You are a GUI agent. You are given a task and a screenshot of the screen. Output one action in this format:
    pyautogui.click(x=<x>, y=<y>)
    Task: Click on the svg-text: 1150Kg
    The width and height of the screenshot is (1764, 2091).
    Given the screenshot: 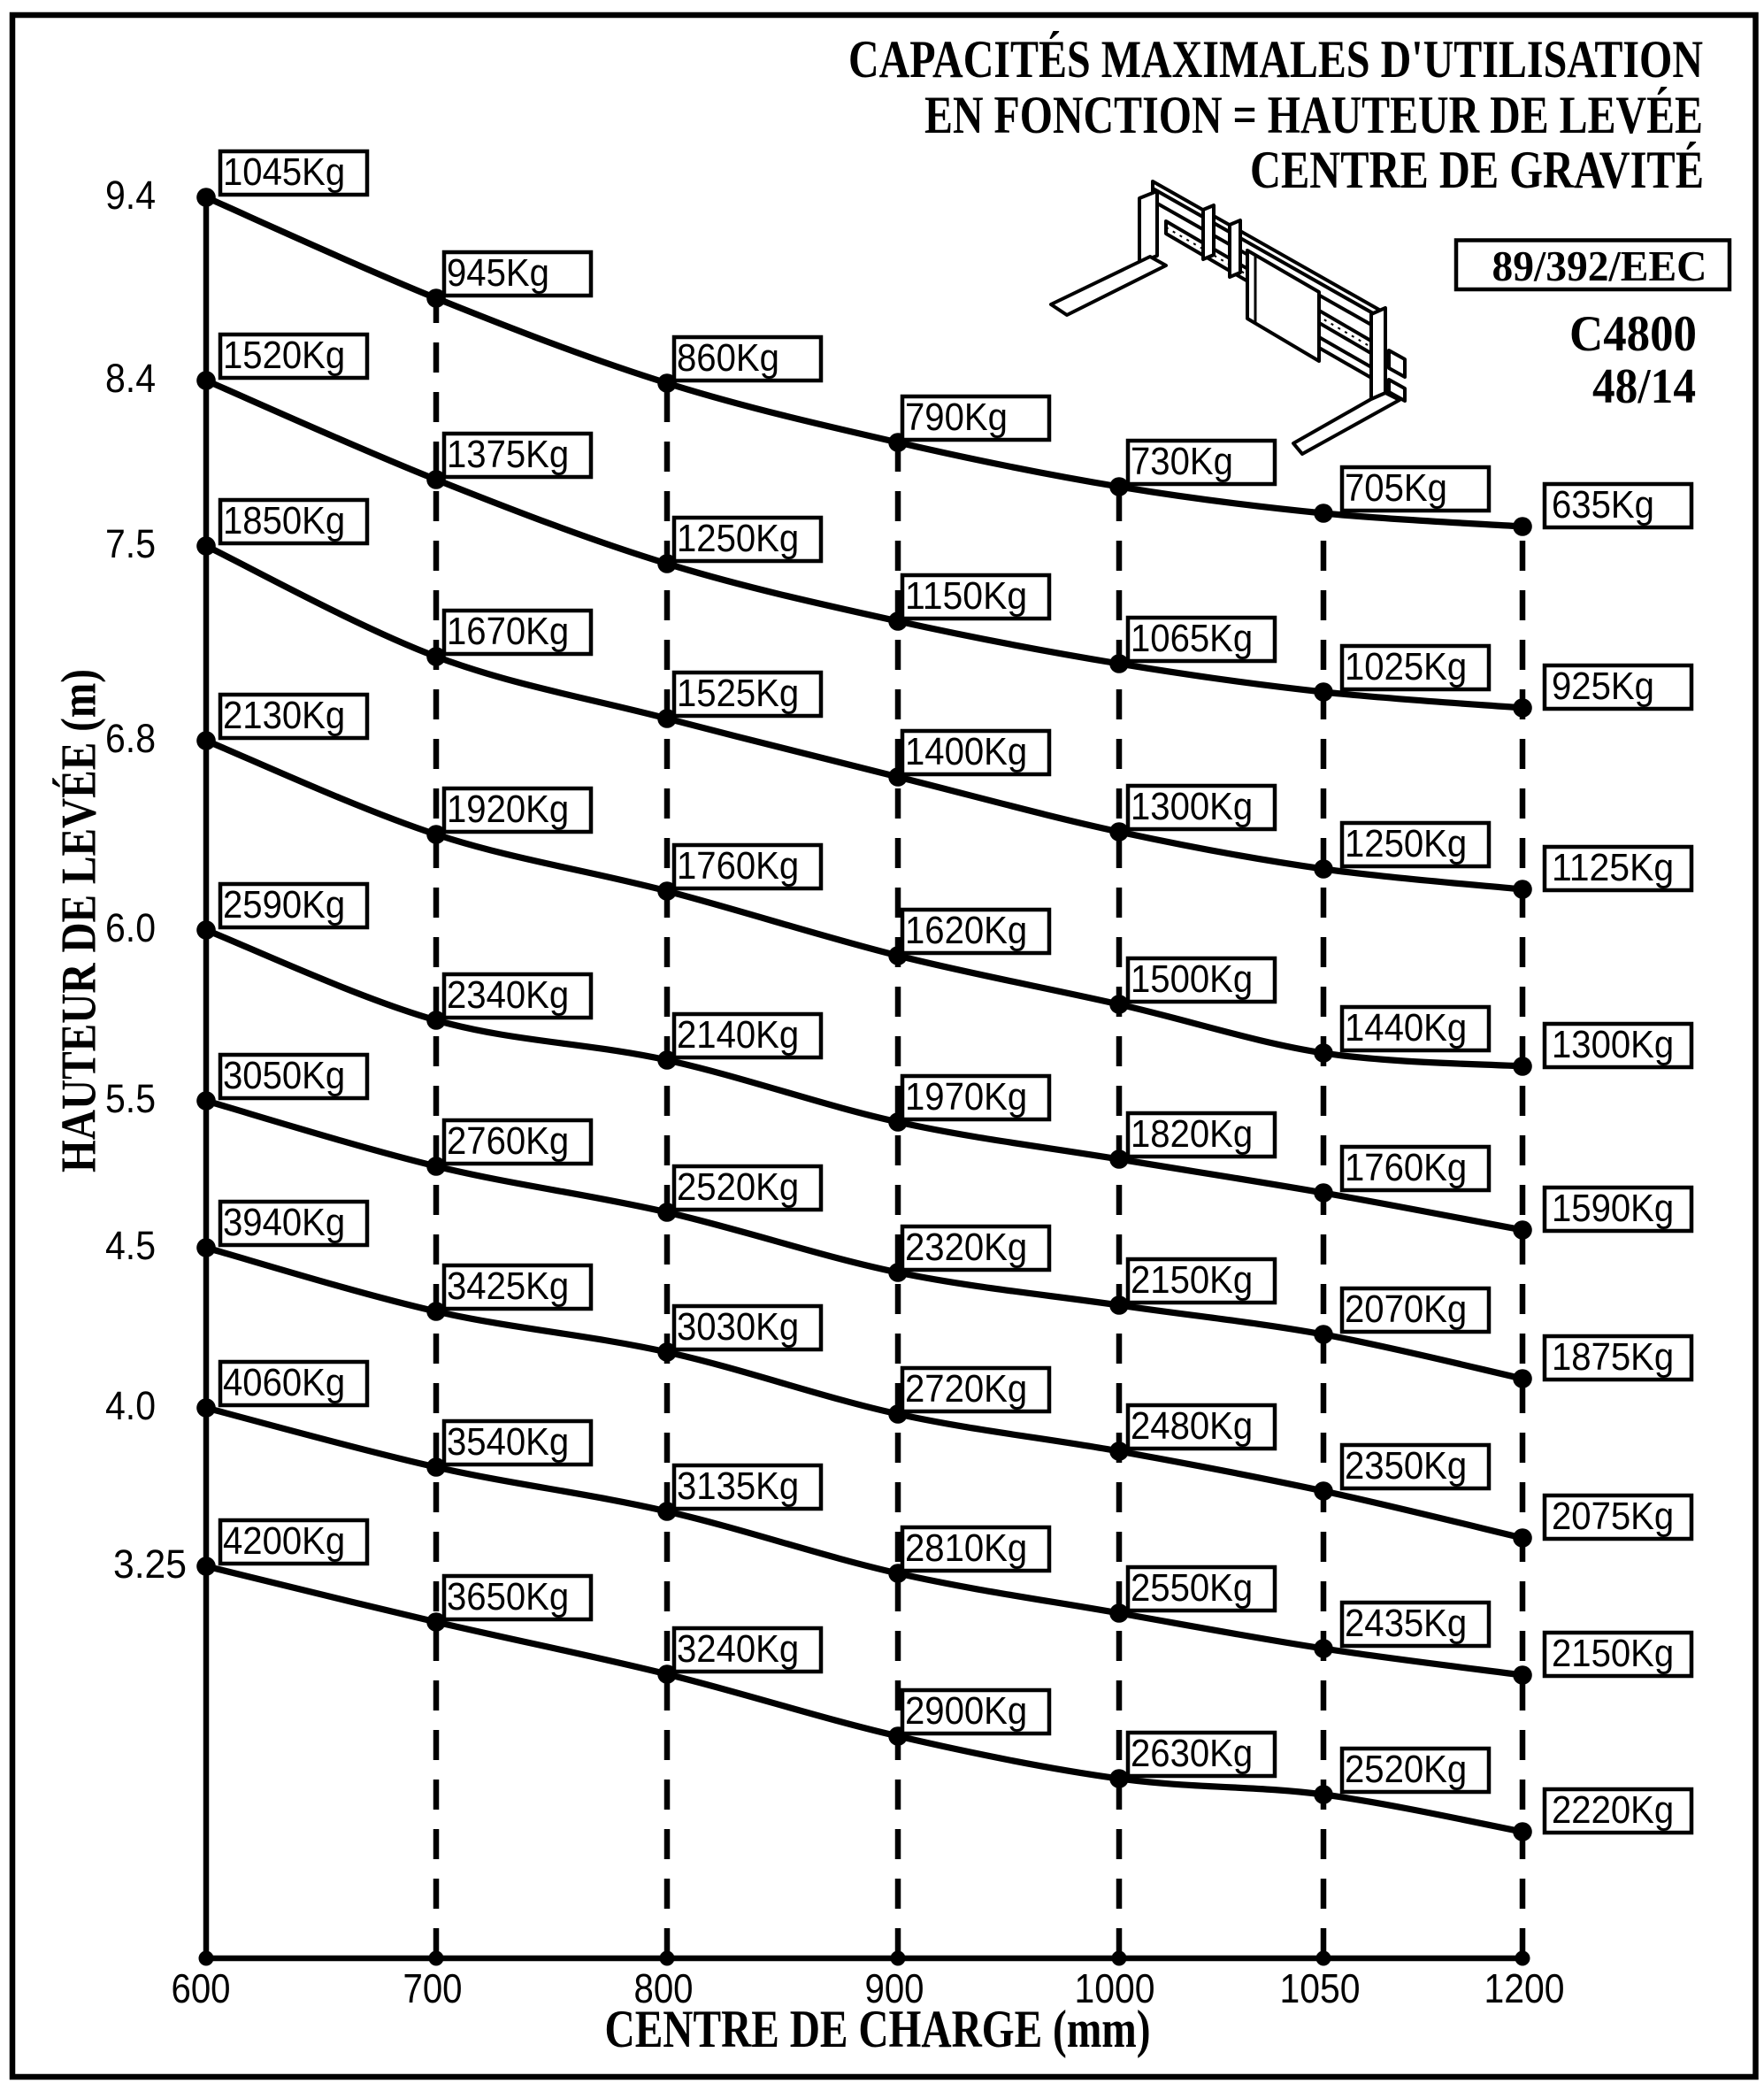 What is the action you would take?
    pyautogui.click(x=966, y=596)
    